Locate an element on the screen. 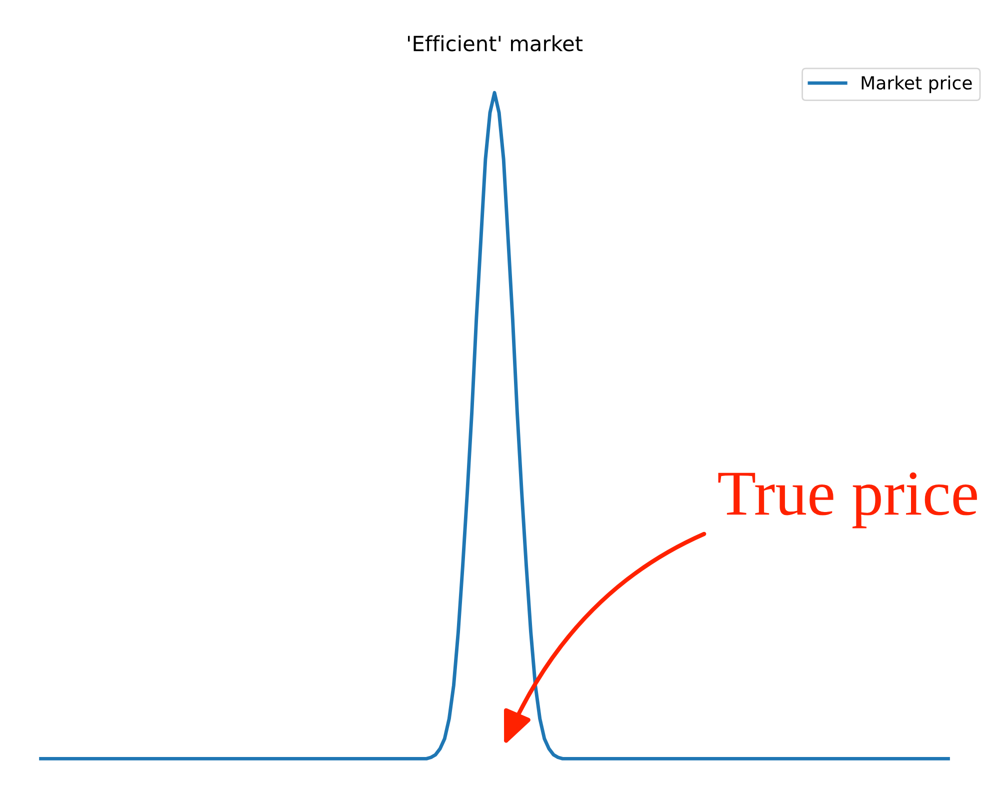 This screenshot has height=792, width=994. annotation: True price is located at coordinates (847, 500).